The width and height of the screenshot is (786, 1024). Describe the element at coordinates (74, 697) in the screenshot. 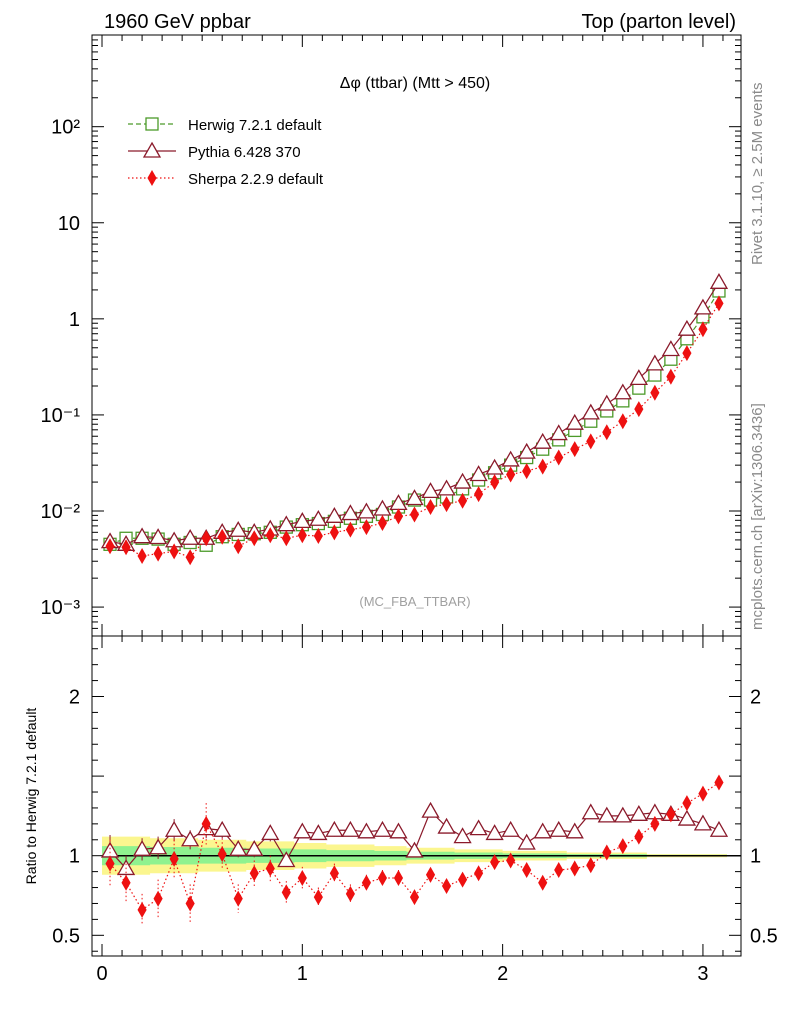

I see `ratio-y-tick-label: 2` at that location.